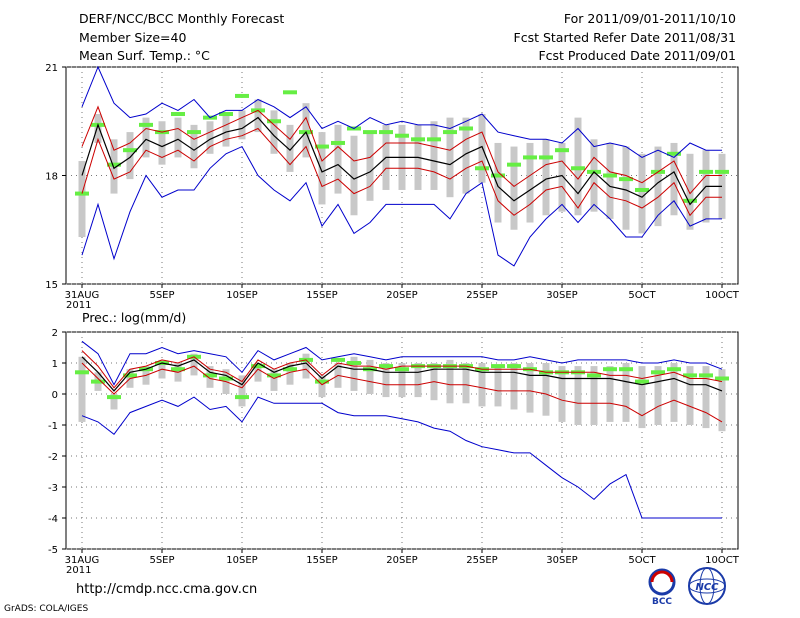 The height and width of the screenshot is (618, 800). What do you see at coordinates (321, 295) in the screenshot?
I see `temp-xtick-label: 15SEP` at bounding box center [321, 295].